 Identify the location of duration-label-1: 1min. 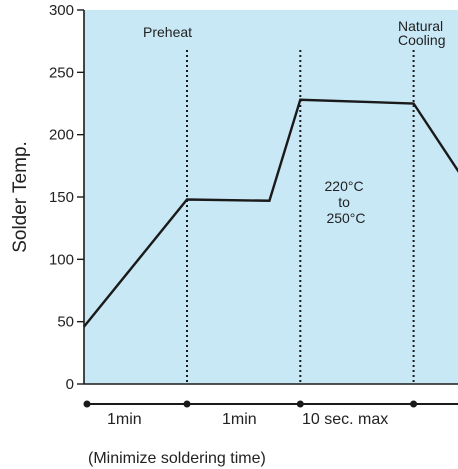
(124, 419).